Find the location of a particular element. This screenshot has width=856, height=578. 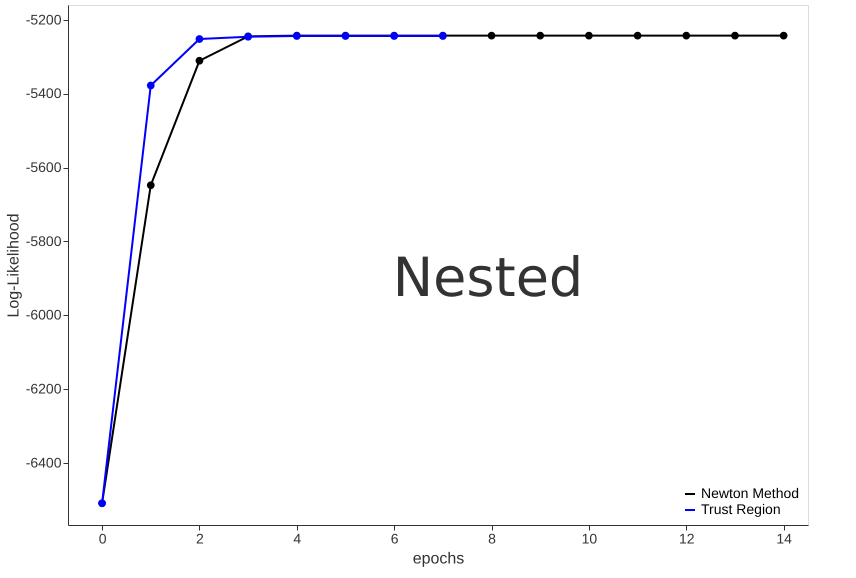

y-axis-title: Log-Likelihood is located at coordinates (14, 265).